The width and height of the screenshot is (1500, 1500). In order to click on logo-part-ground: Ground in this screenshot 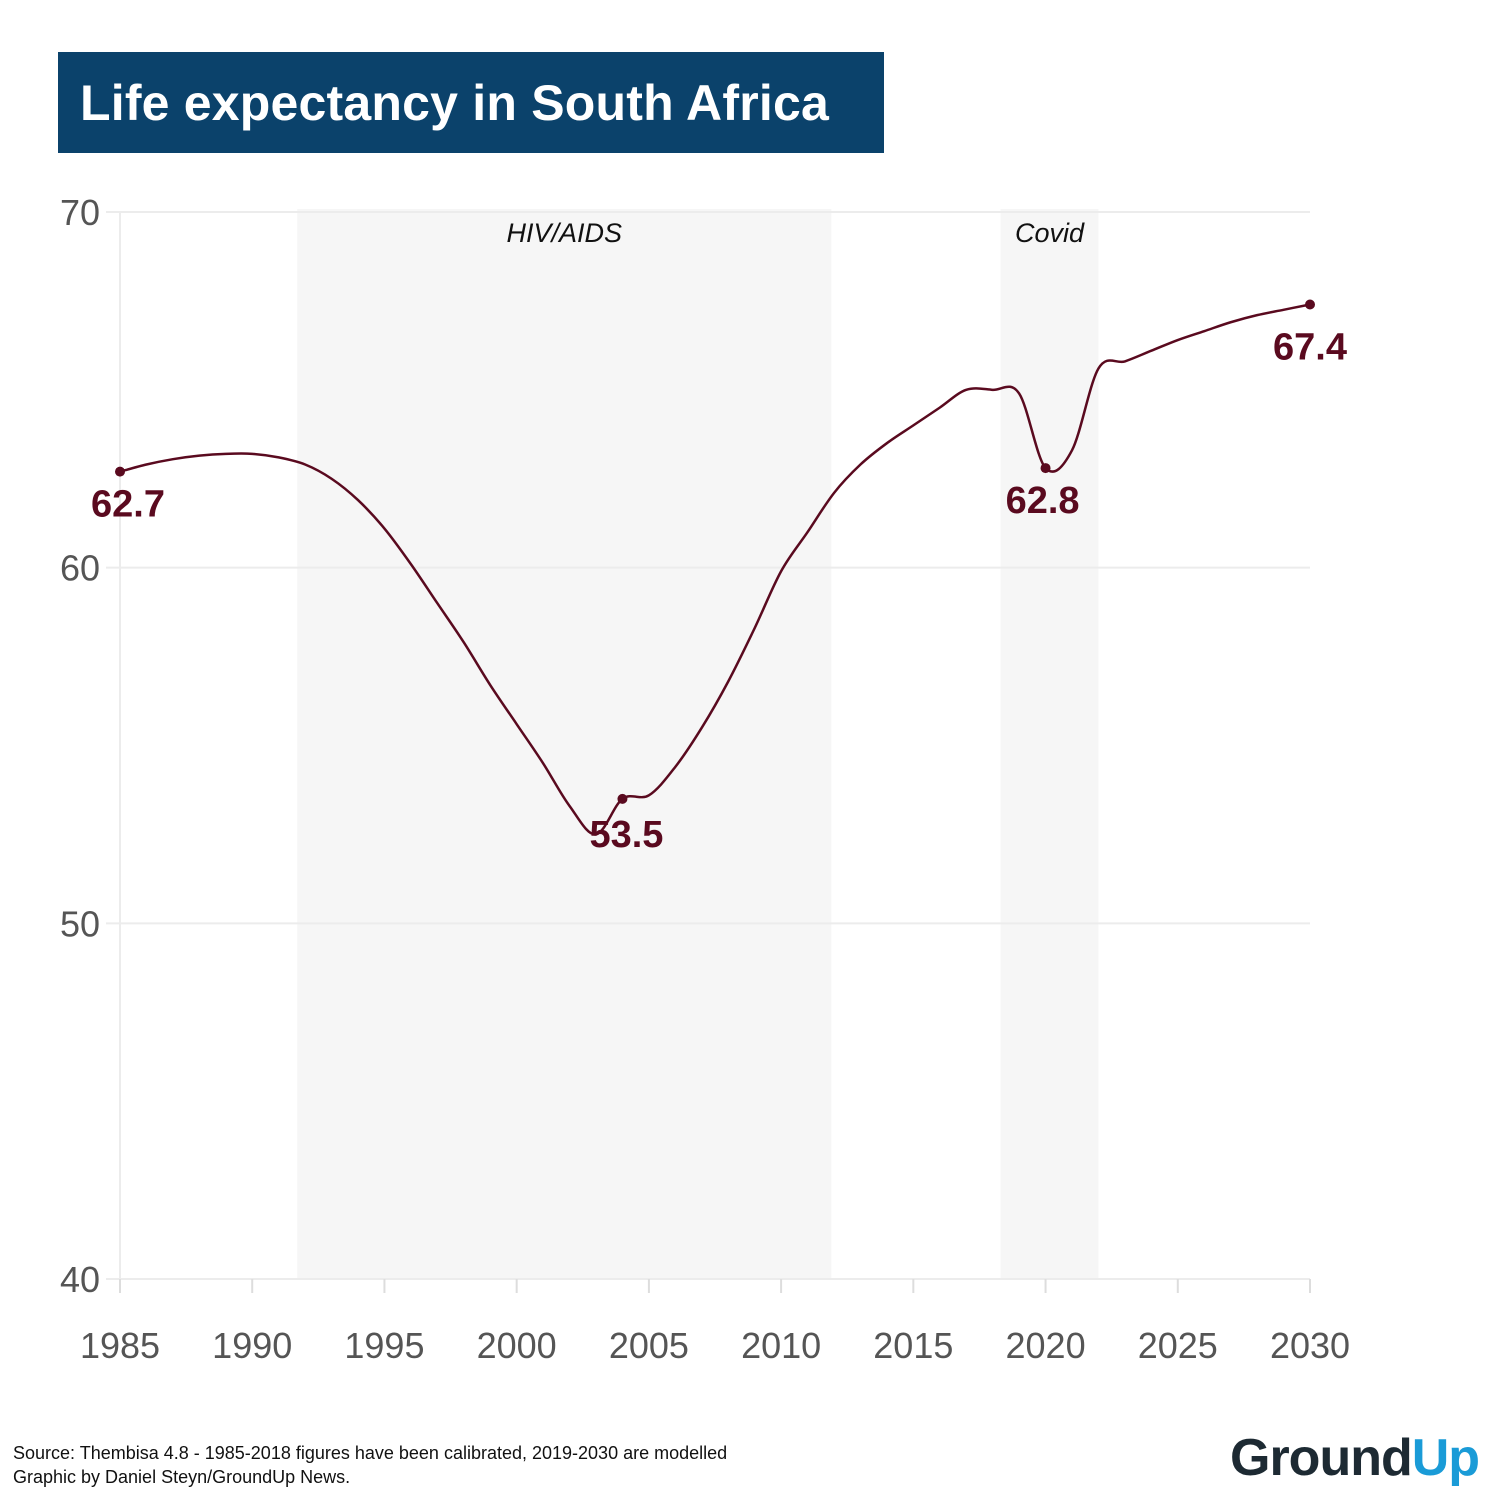, I will do `click(1321, 1458)`.